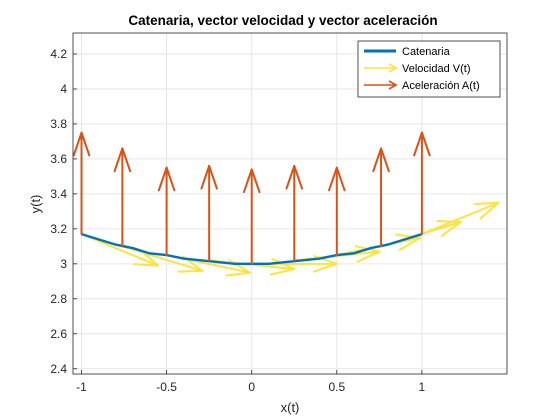 This screenshot has height=420, width=560. Describe the element at coordinates (58, 124) in the screenshot. I see `y-tick-label: 3.8` at that location.